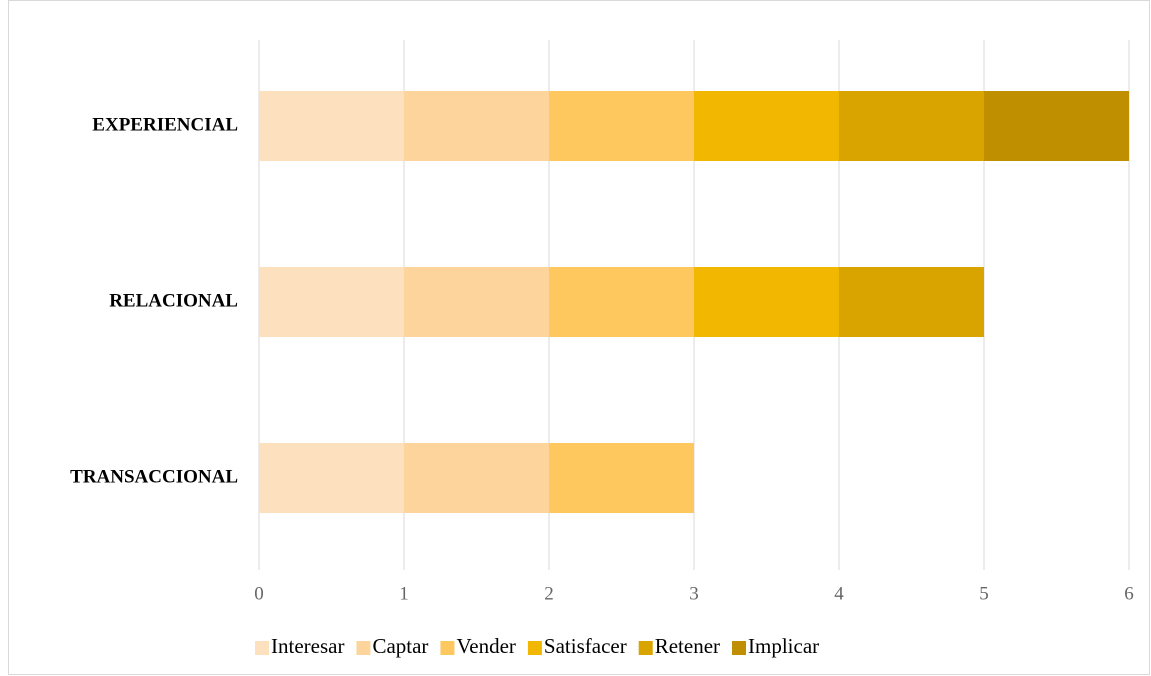 This screenshot has width=1151, height=676. I want to click on y-tick-label: TRANSACCIONAL, so click(154, 476).